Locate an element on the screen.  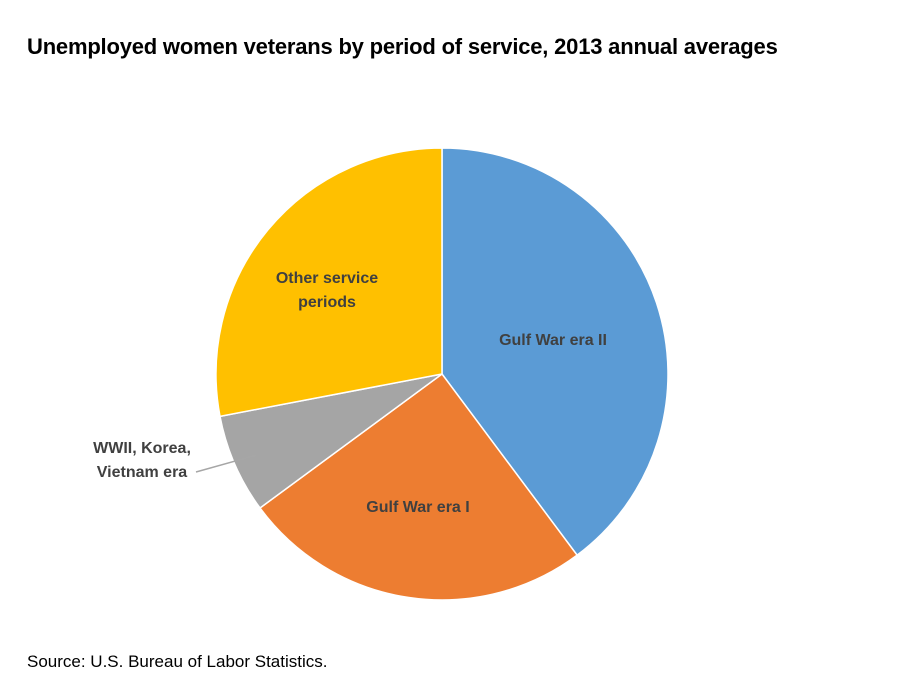
slice-label-wwii-korea-vietnam-era: WWII, Korea, Vietnam era is located at coordinates (142, 460).